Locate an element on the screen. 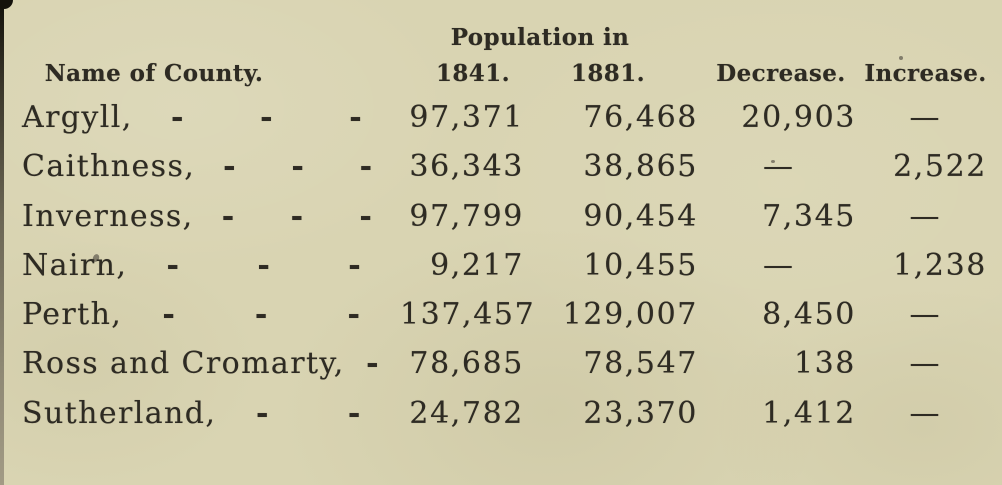 The height and width of the screenshot is (485, 1002). county-name: Argyll, is located at coordinates (77, 117).